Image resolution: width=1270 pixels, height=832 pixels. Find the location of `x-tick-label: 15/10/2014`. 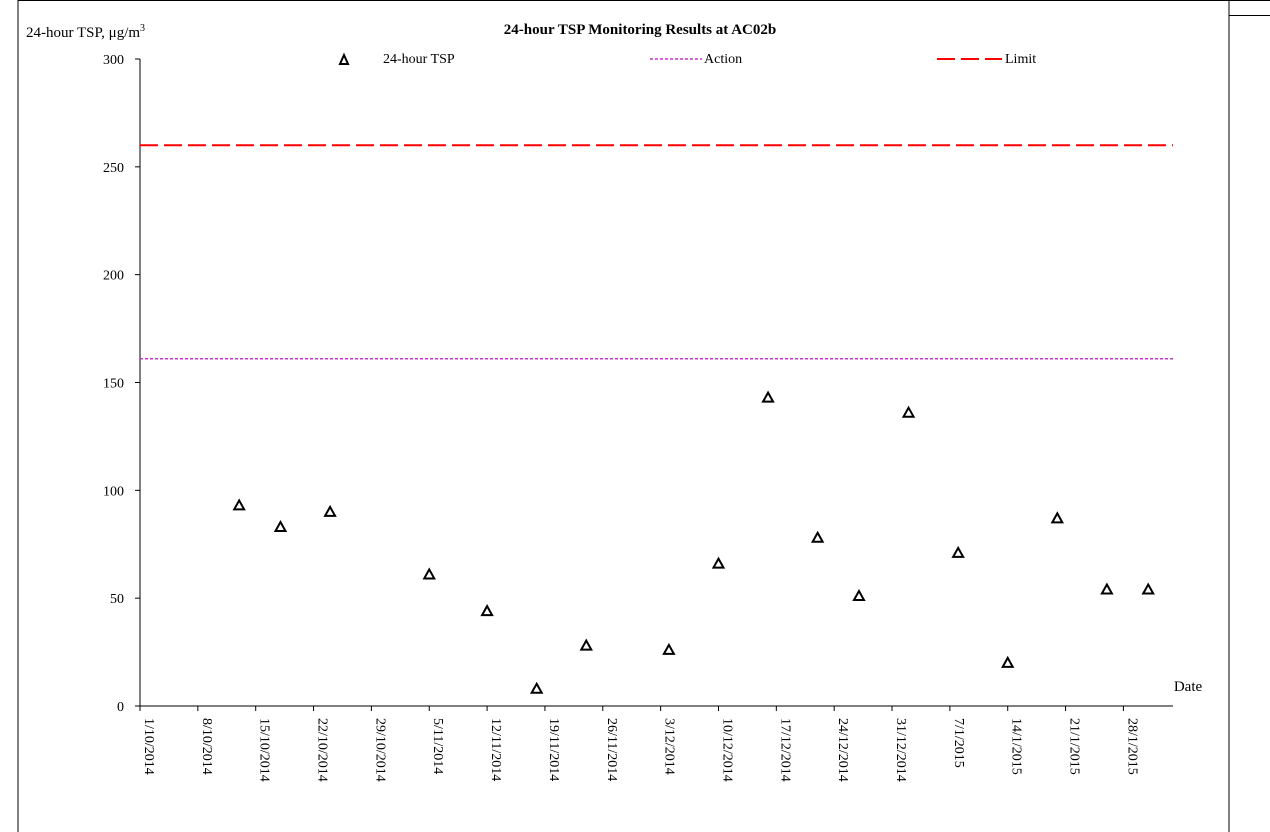

x-tick-label: 15/10/2014 is located at coordinates (264, 750).